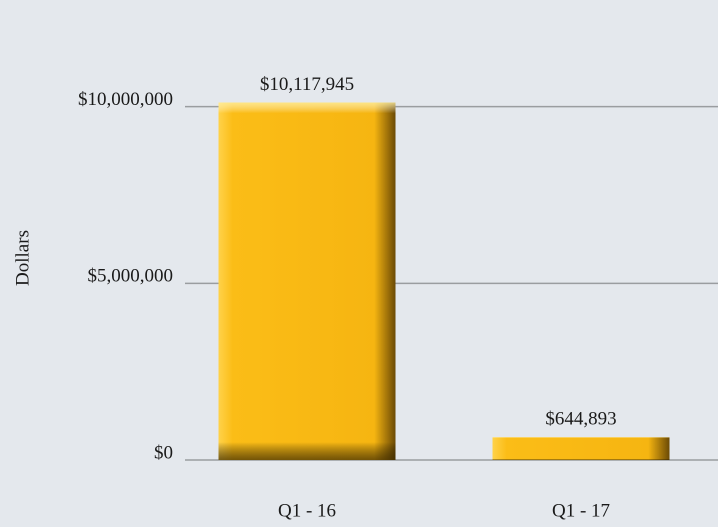 The image size is (718, 527). I want to click on y-tick-label: $0, so click(163, 452).